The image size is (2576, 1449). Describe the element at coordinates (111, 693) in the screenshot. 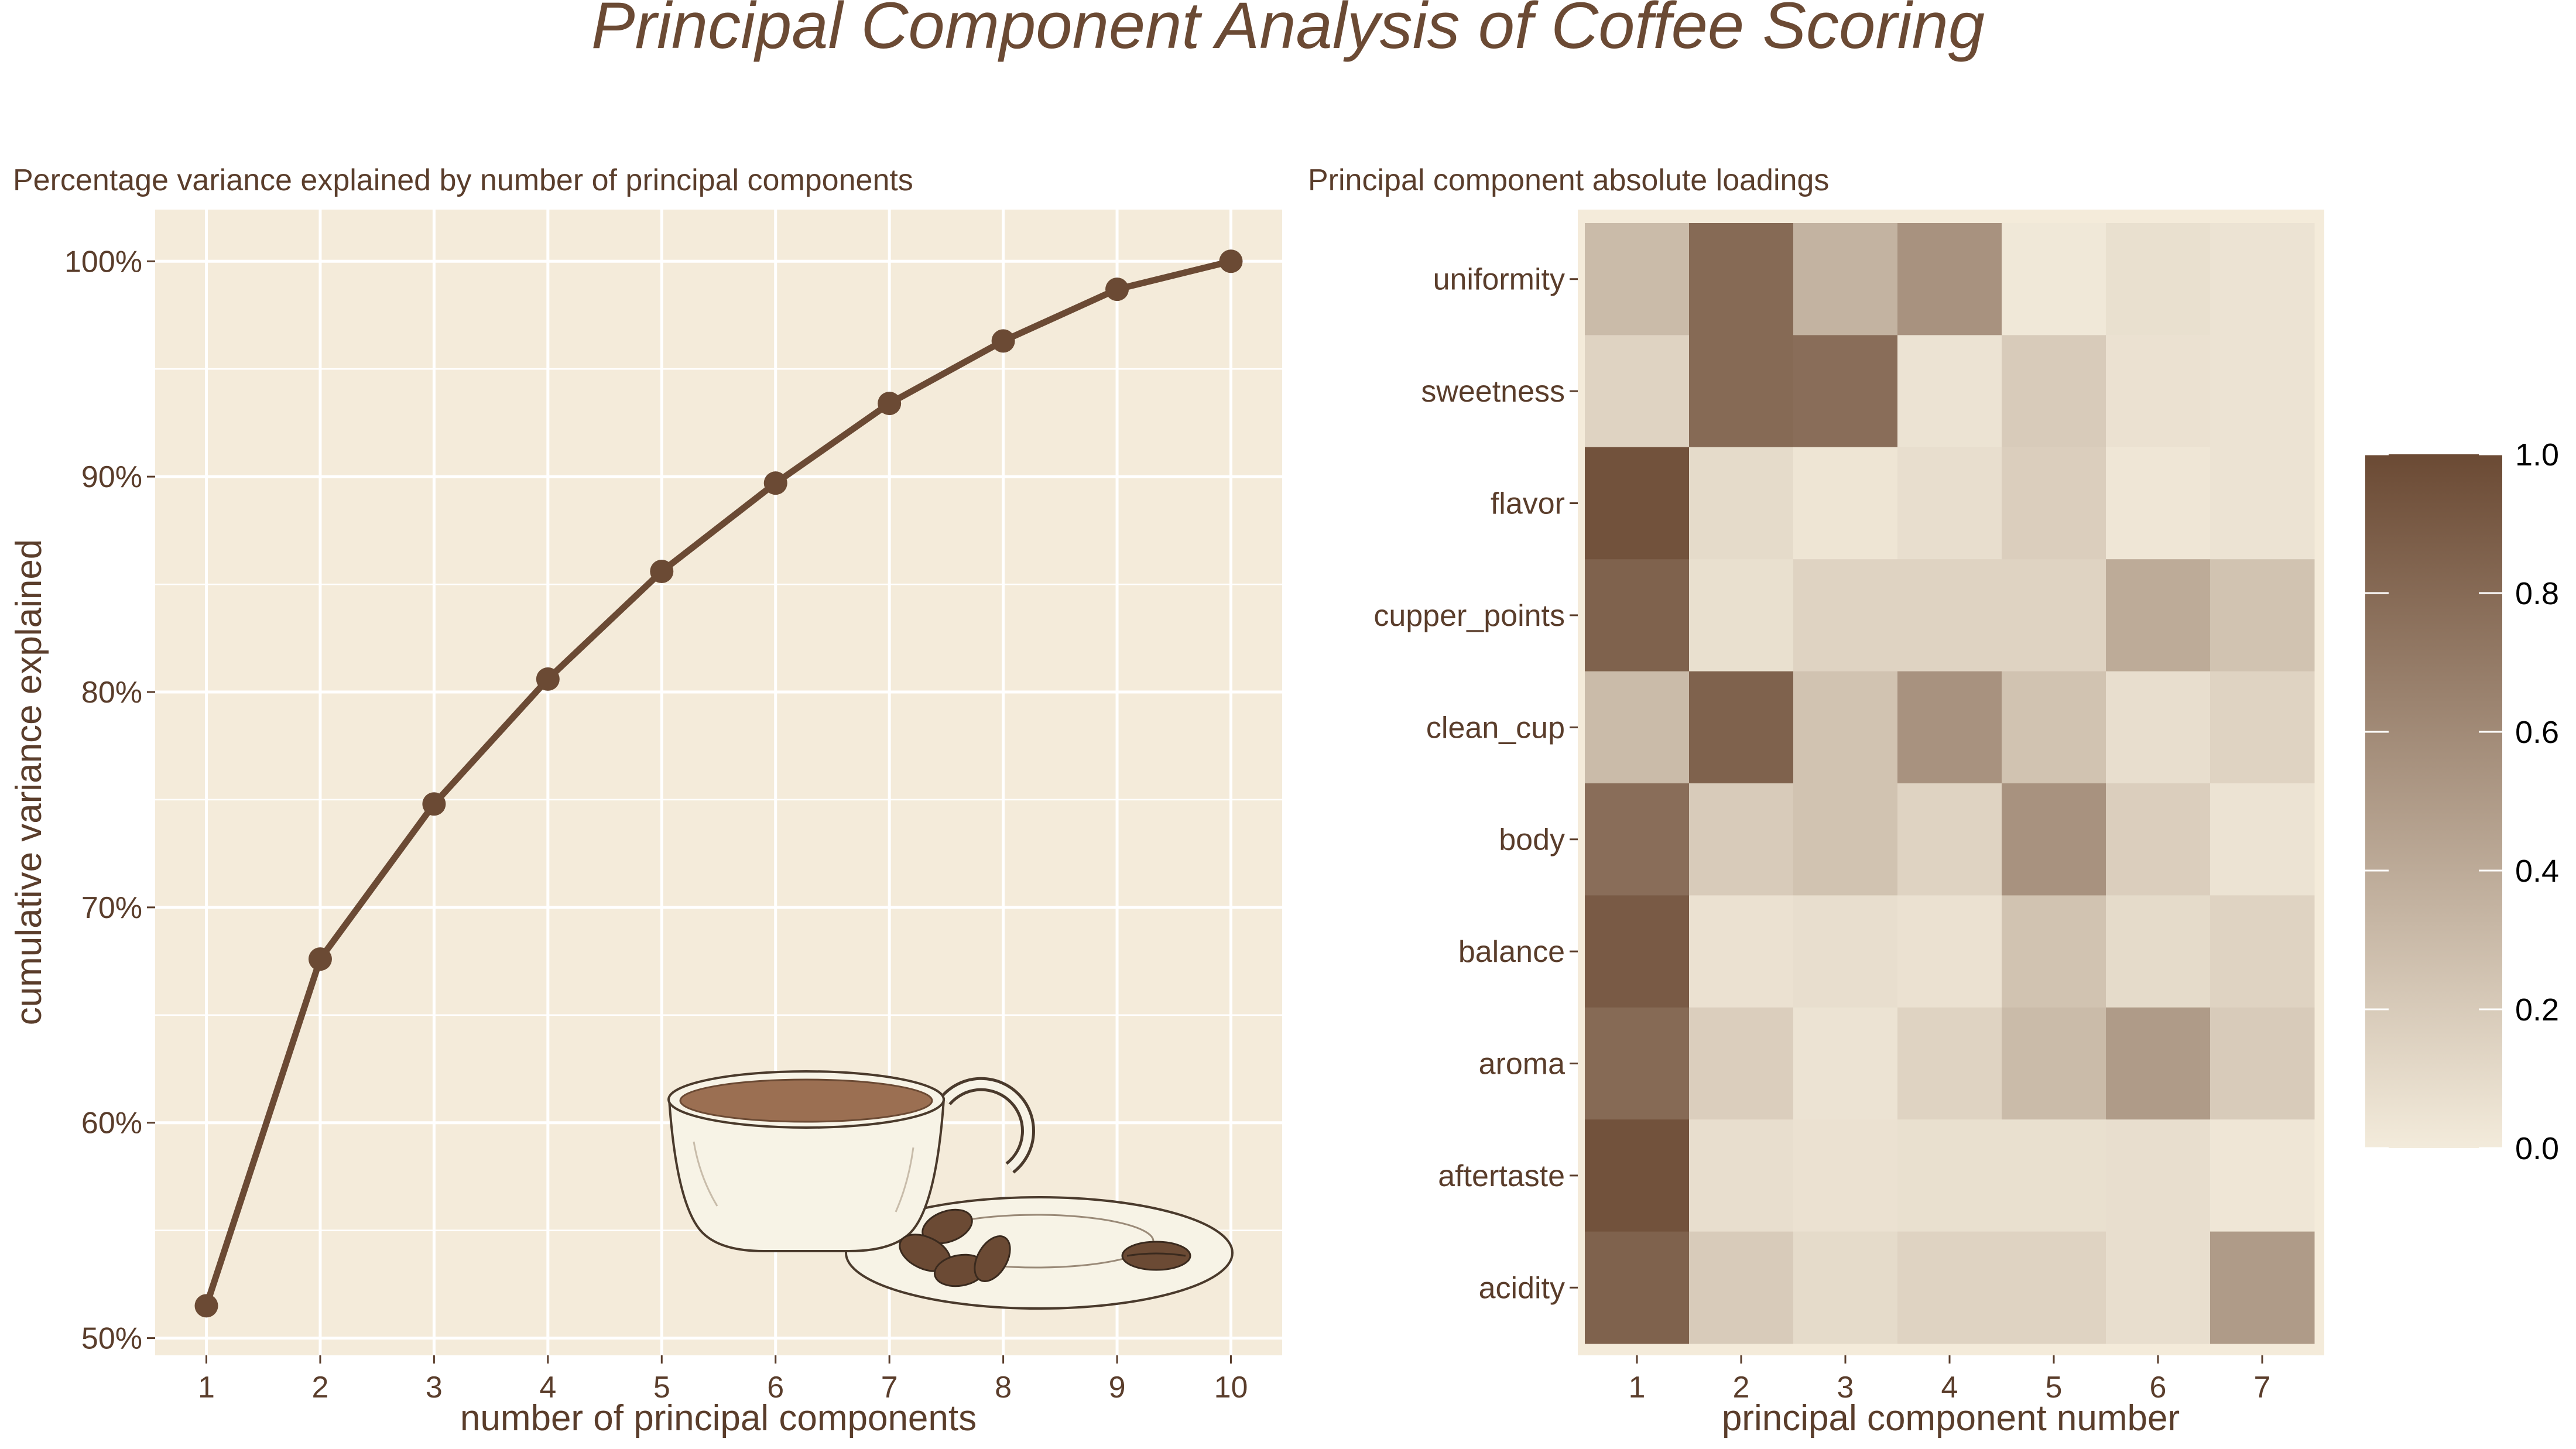

I see `variance-y-tick-label: 80%` at that location.